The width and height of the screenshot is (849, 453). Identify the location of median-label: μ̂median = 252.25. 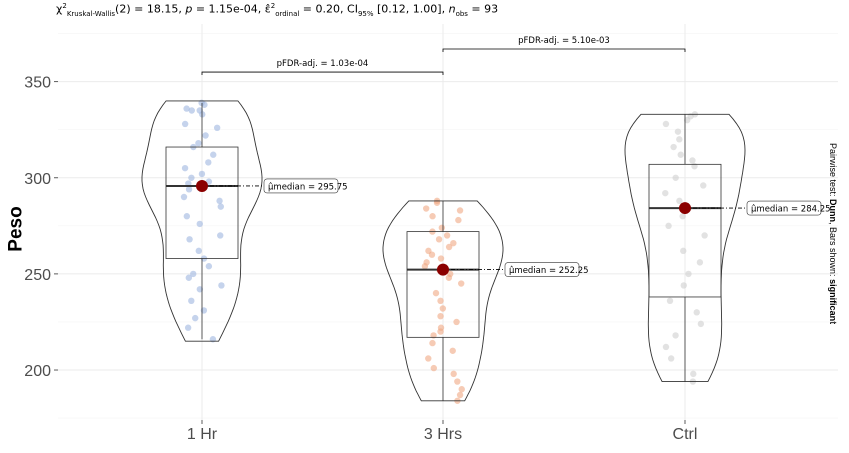
(549, 270).